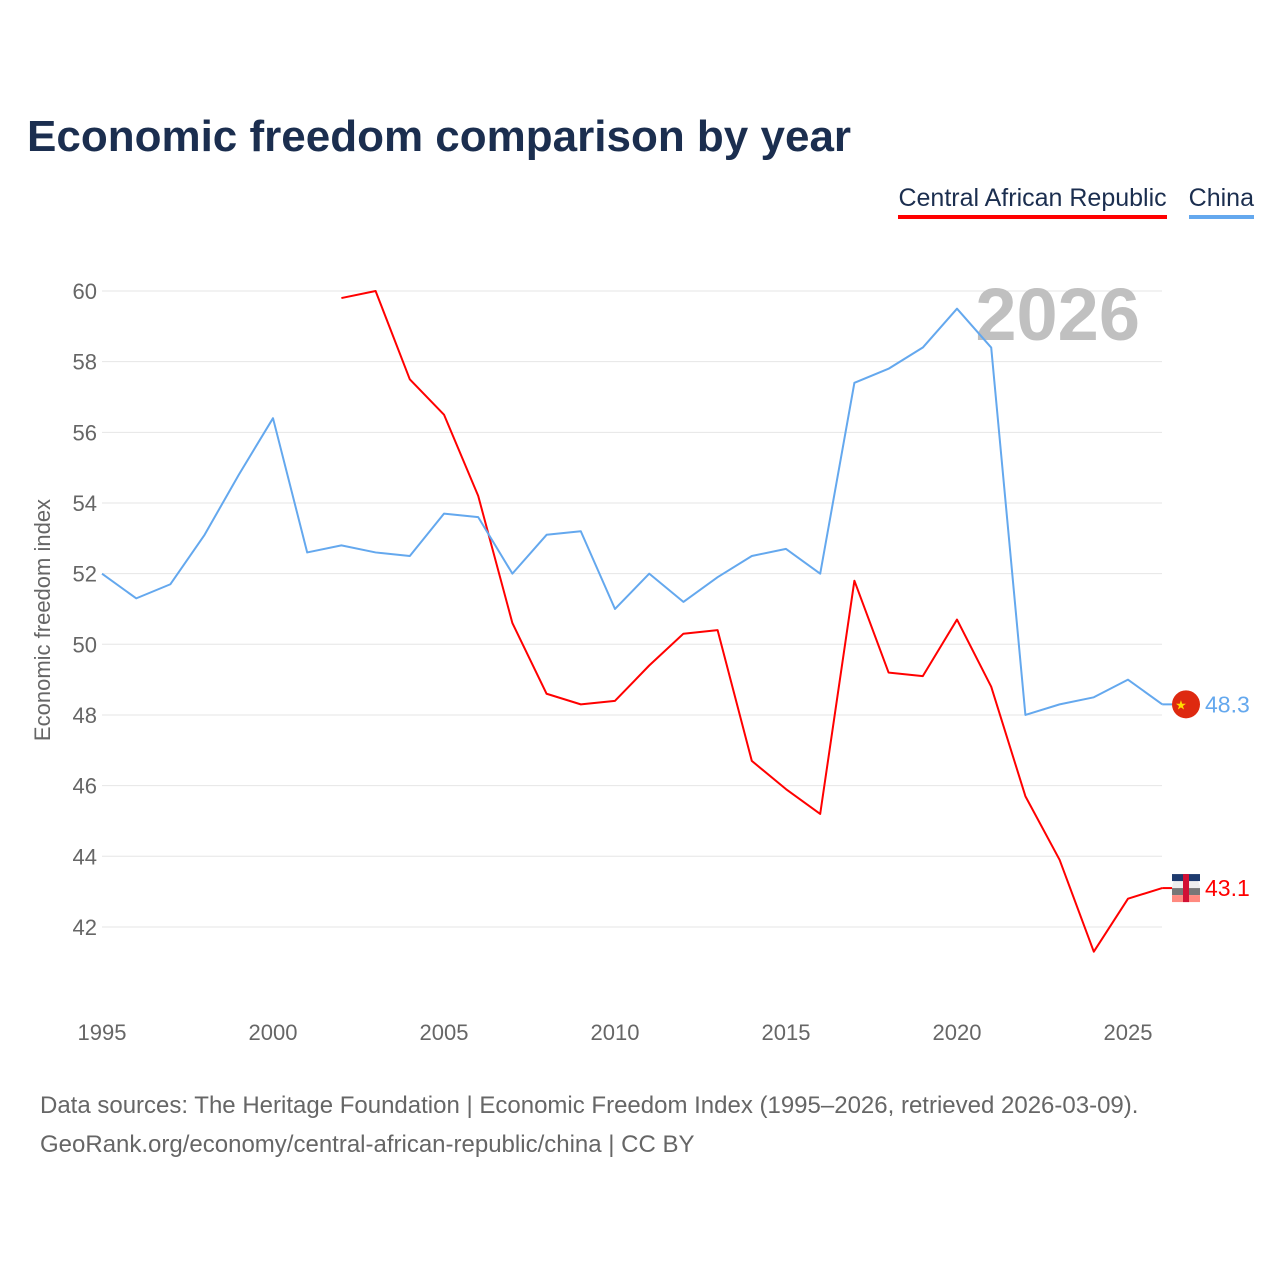 Image resolution: width=1280 pixels, height=1280 pixels. Describe the element at coordinates (444, 1032) in the screenshot. I see `x-tick-label: 2005` at that location.